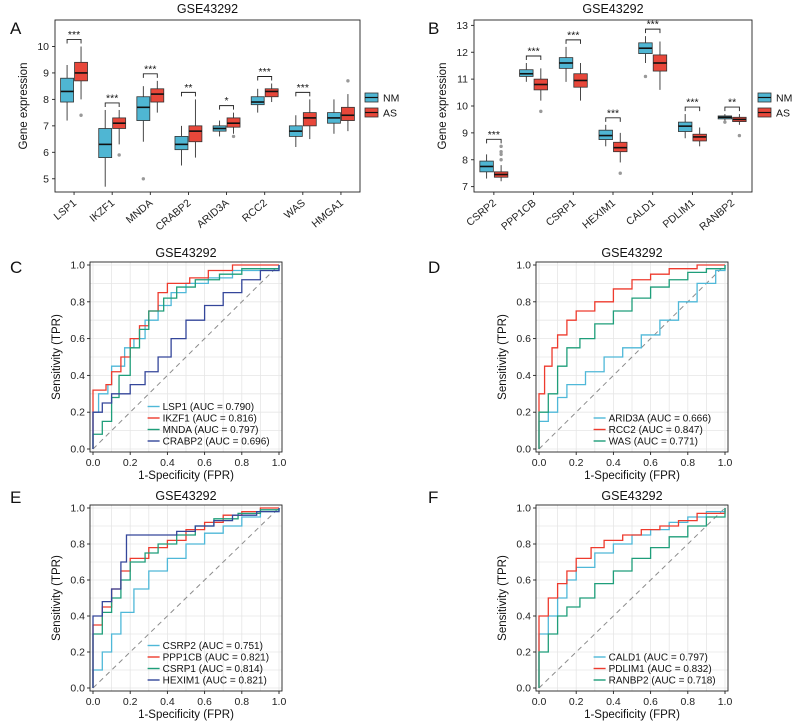 This screenshot has height=727, width=796. Describe the element at coordinates (465, 160) in the screenshot. I see `y-tick-label: 8` at that location.